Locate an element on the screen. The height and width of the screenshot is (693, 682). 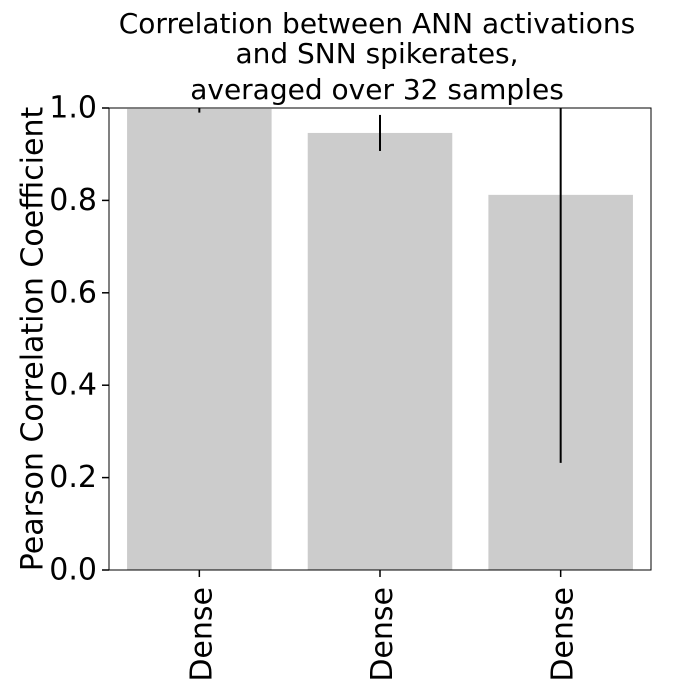
y-tick-label: 0.6 is located at coordinates (73, 292).